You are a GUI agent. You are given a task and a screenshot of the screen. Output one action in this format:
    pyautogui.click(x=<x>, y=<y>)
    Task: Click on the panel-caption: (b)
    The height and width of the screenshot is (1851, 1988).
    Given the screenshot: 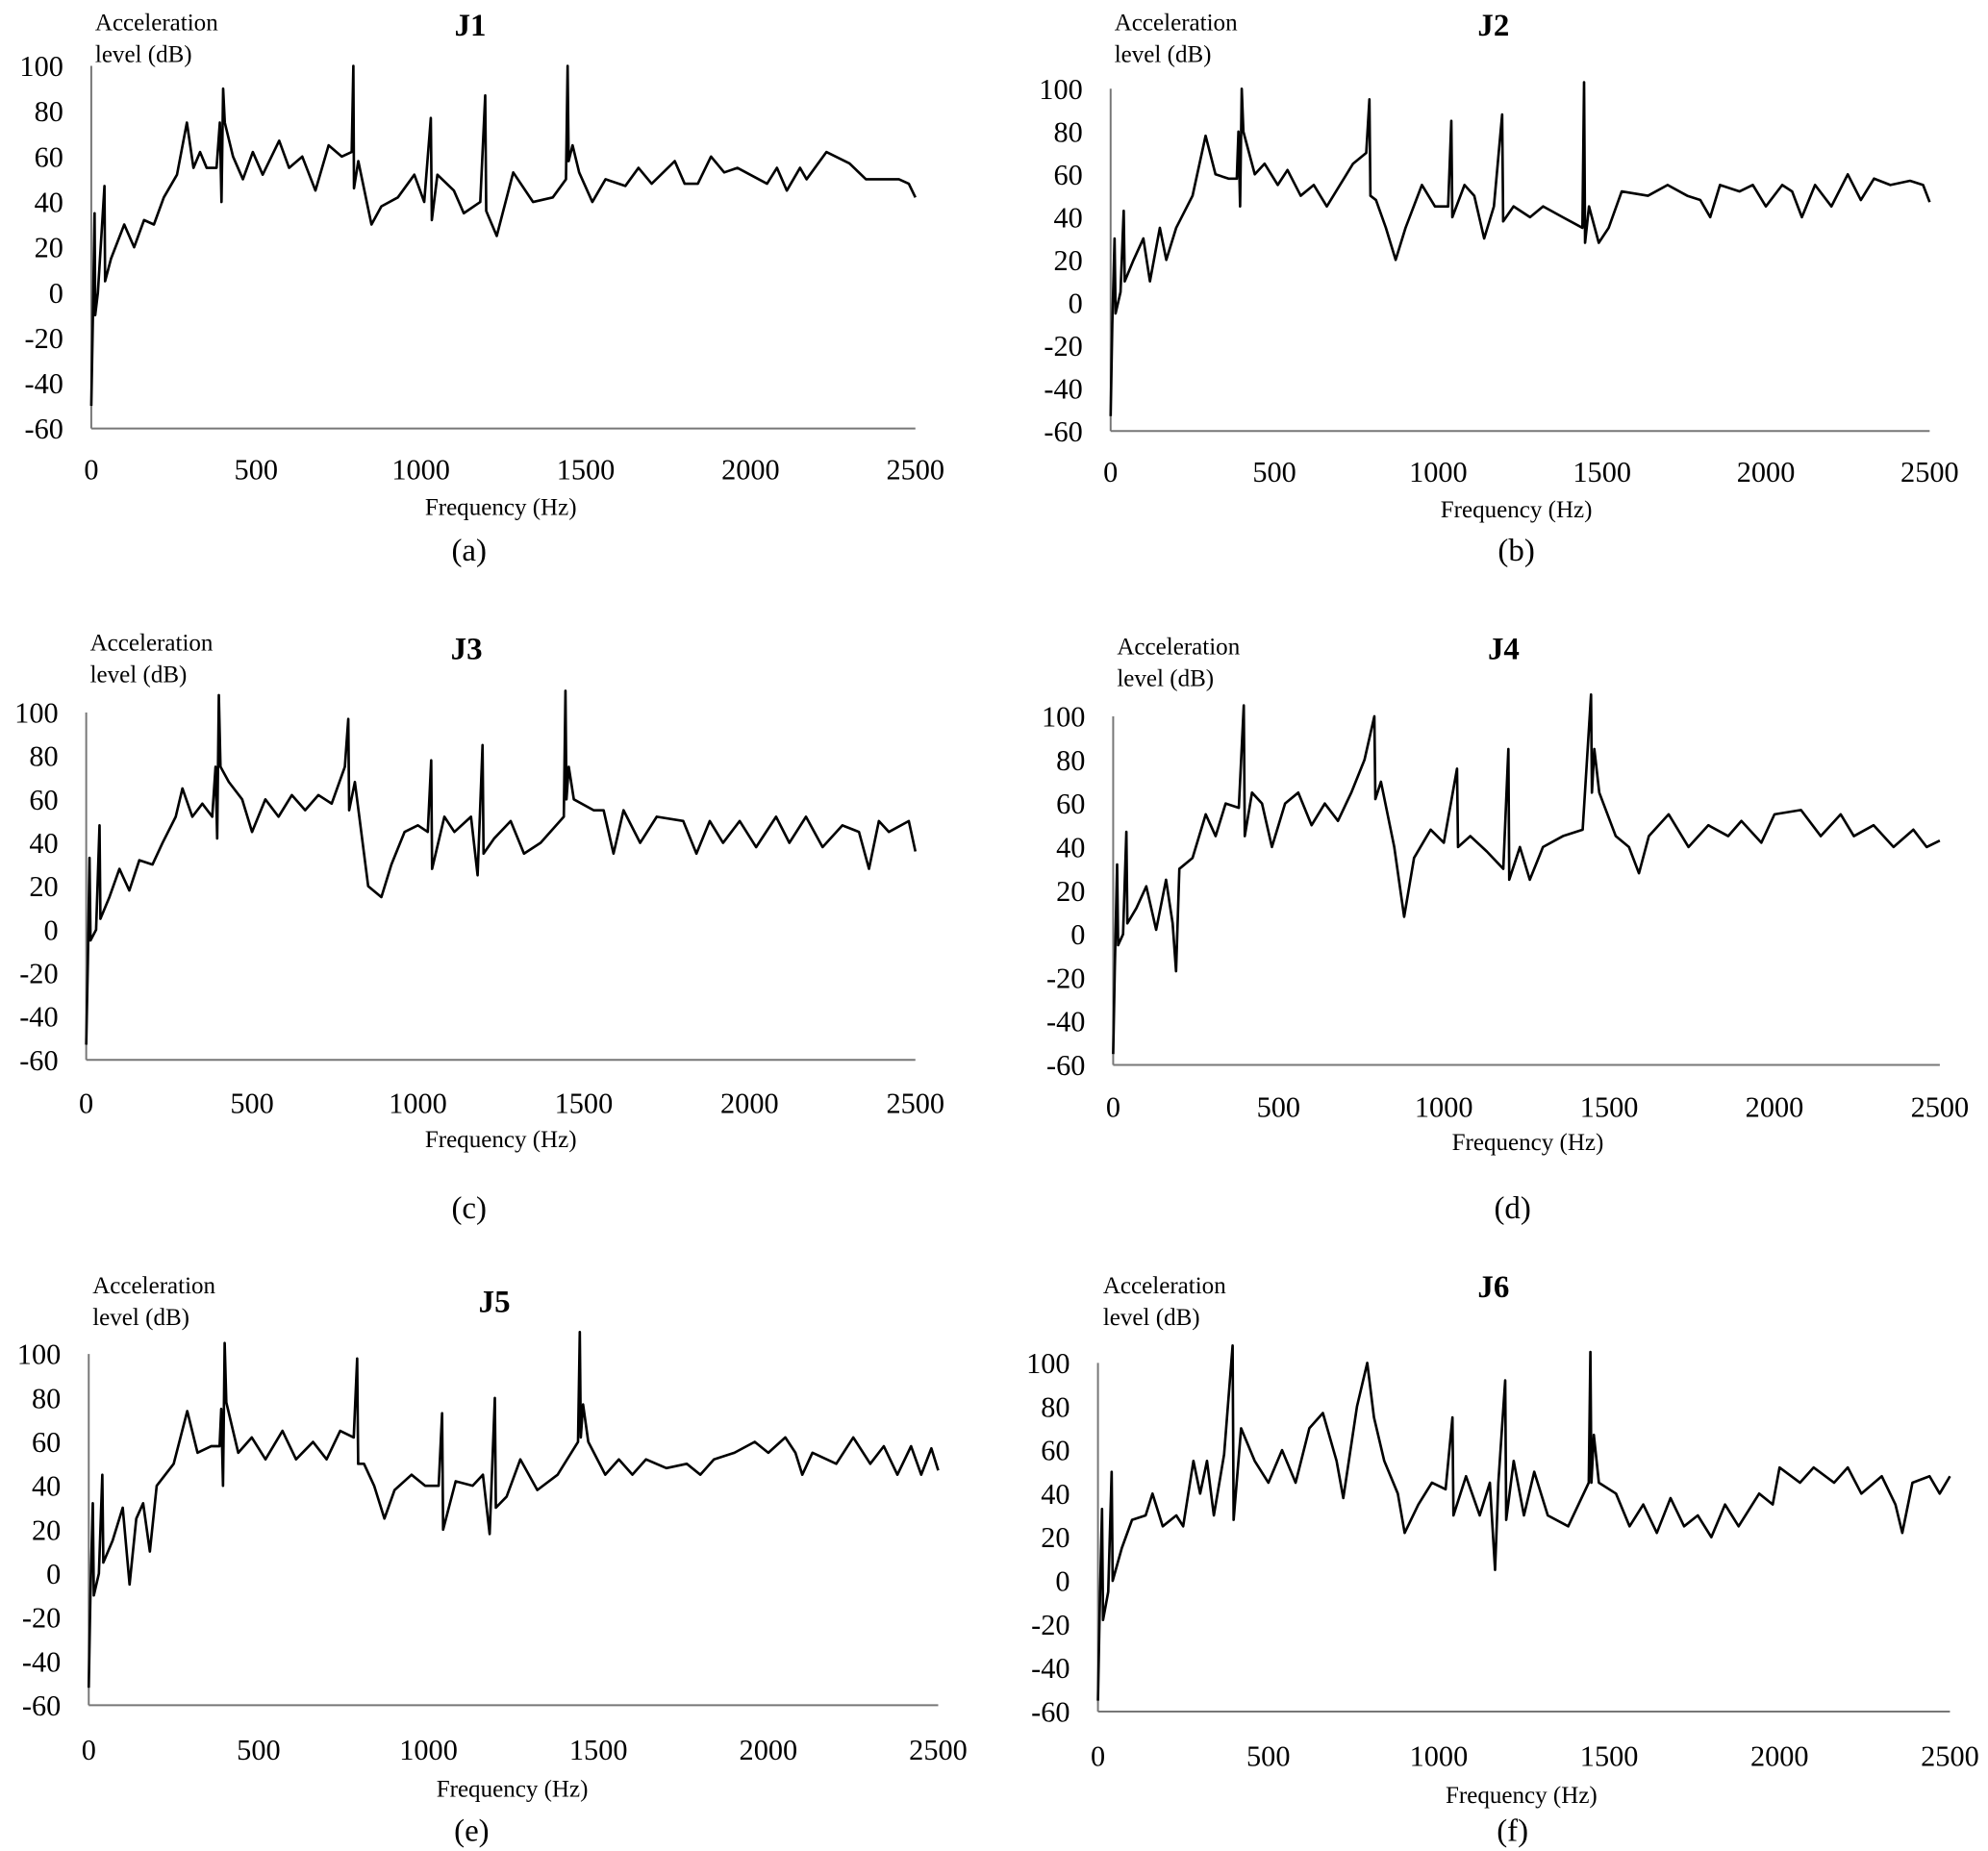 What is the action you would take?
    pyautogui.click(x=1515, y=551)
    